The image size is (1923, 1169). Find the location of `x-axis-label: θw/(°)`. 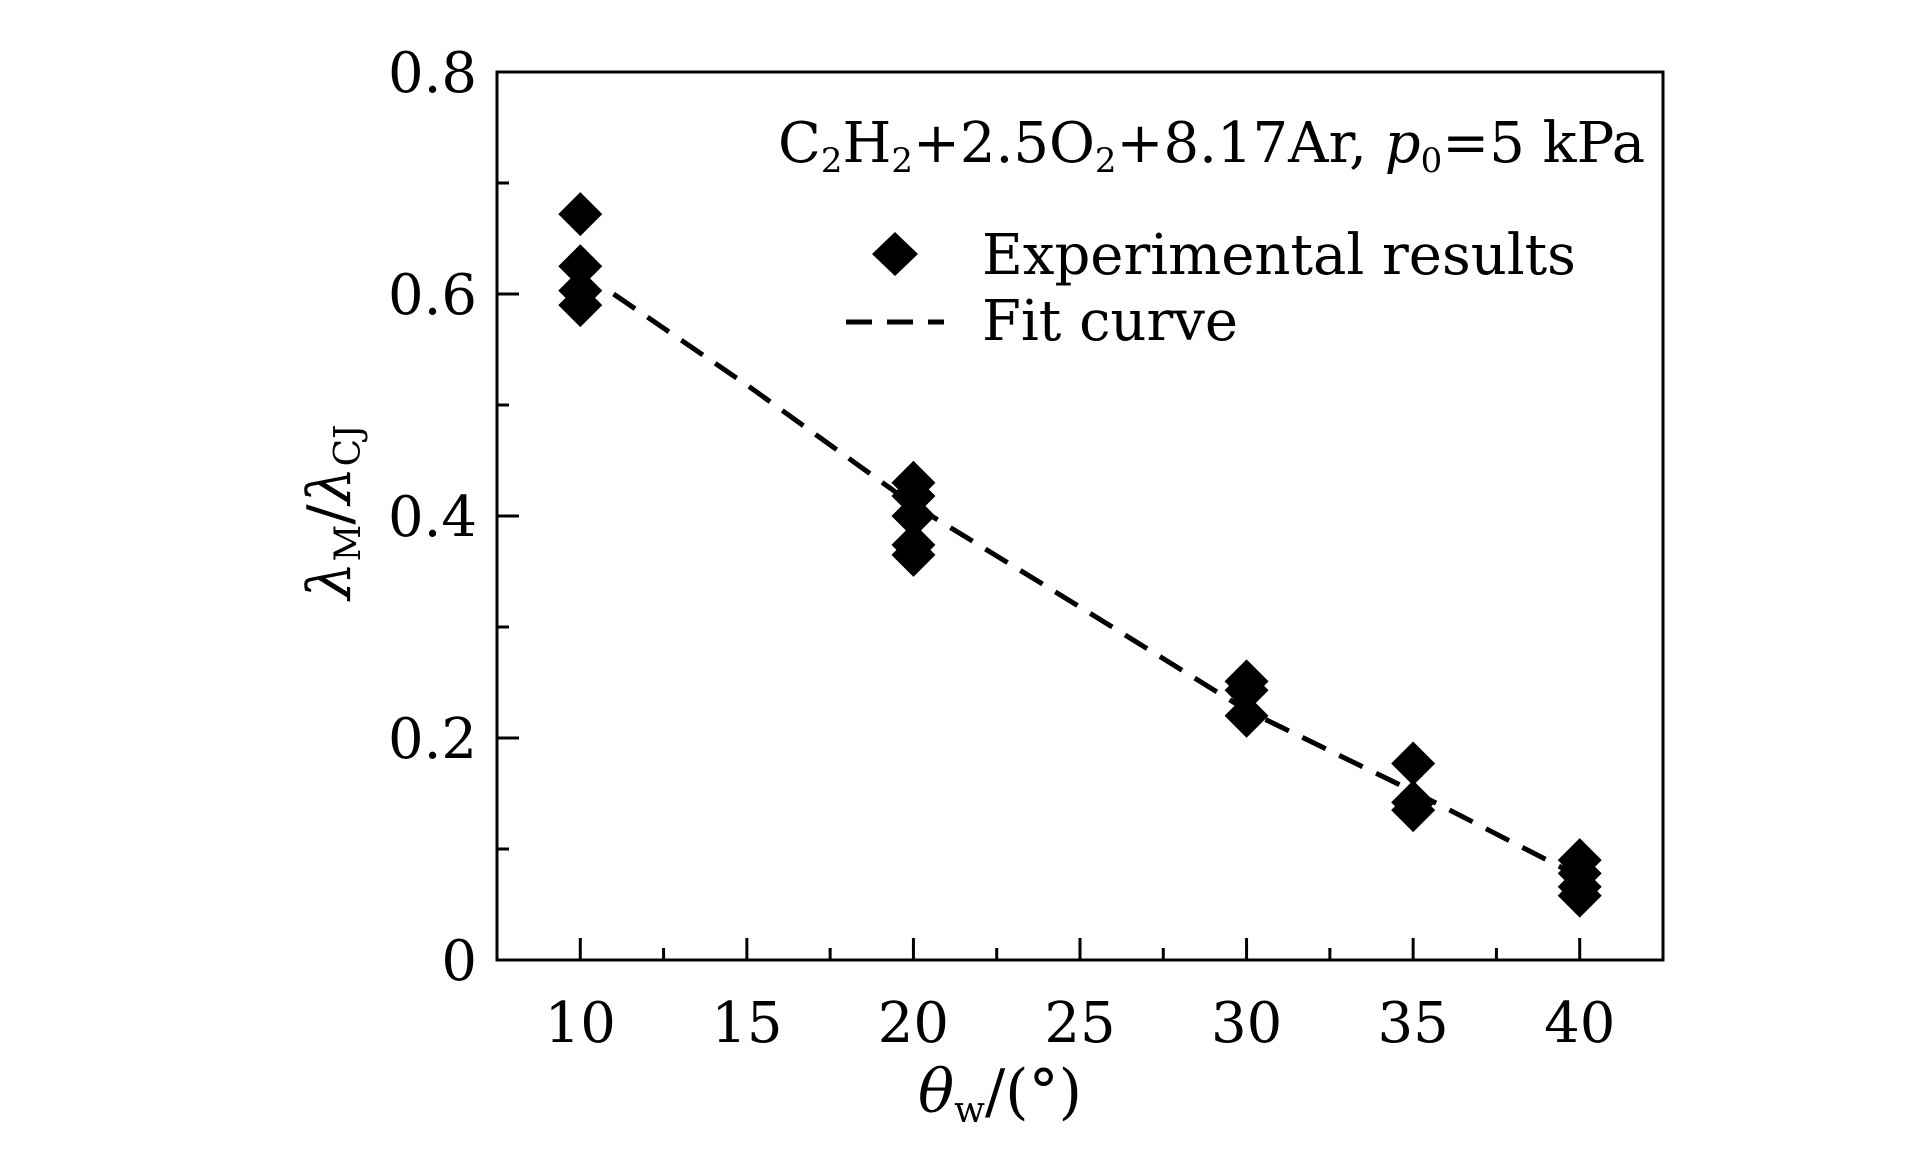

x-axis-label: θw/(°) is located at coordinates (1000, 1094).